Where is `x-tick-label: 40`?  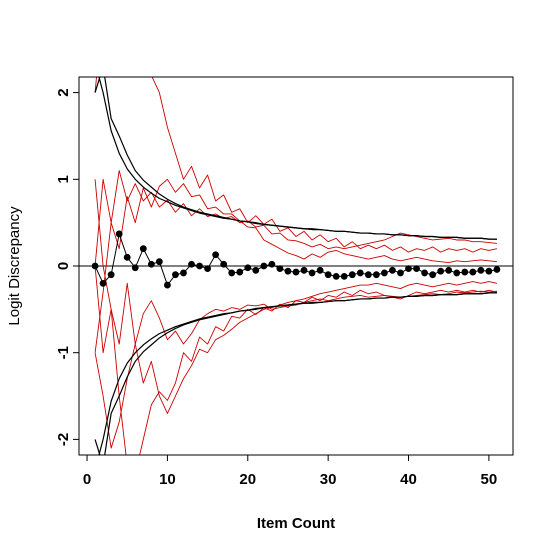
x-tick-label: 40 is located at coordinates (408, 479).